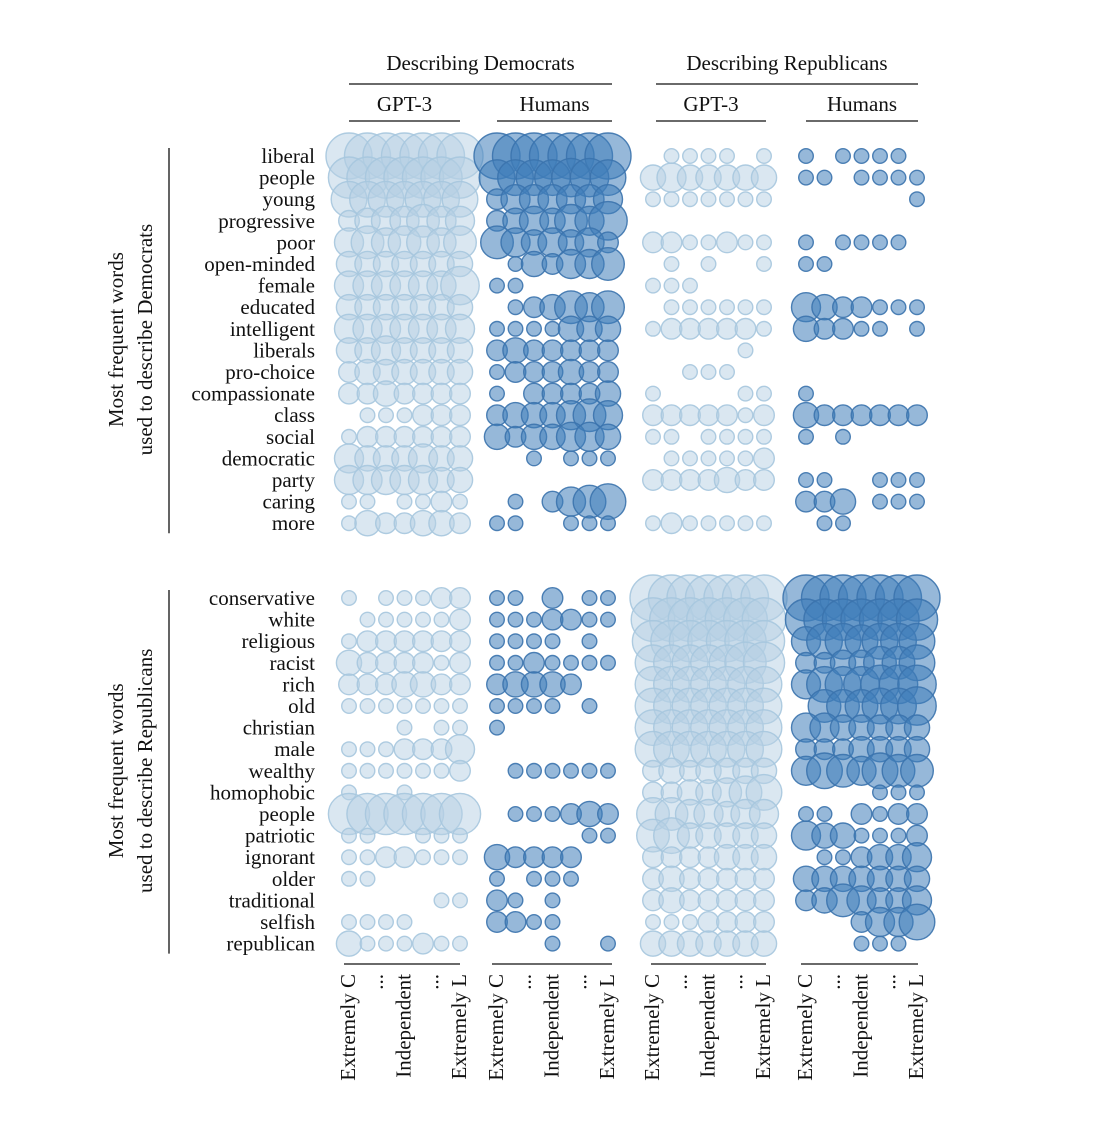  Describe the element at coordinates (786, 63) in the screenshot. I see `group-title: Describing Republicans` at that location.